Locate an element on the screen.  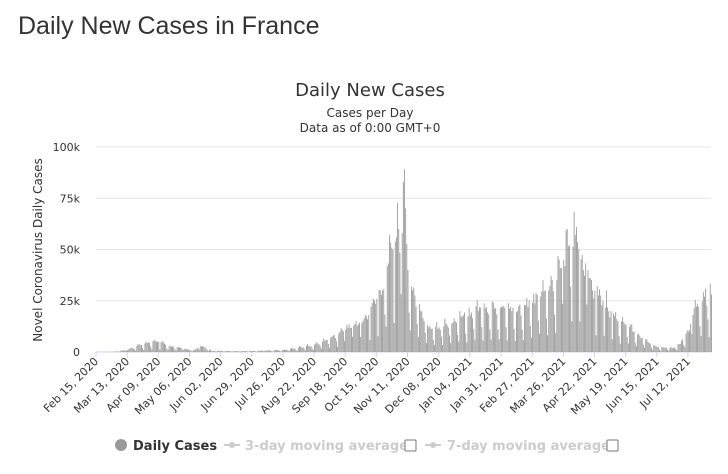
legend-marker-7day is located at coordinates (433, 445).